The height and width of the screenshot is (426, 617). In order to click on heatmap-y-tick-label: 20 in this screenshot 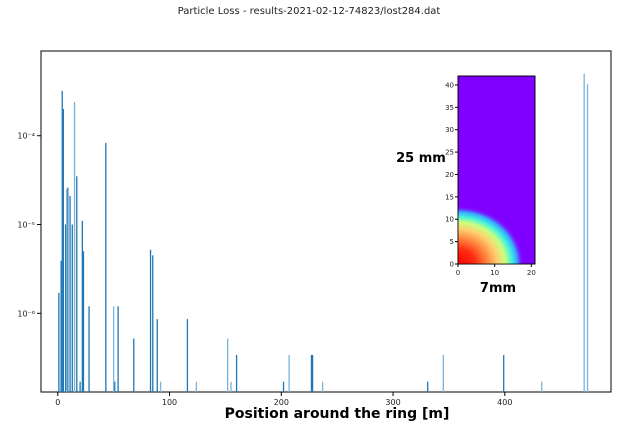, I will do `click(449, 175)`.